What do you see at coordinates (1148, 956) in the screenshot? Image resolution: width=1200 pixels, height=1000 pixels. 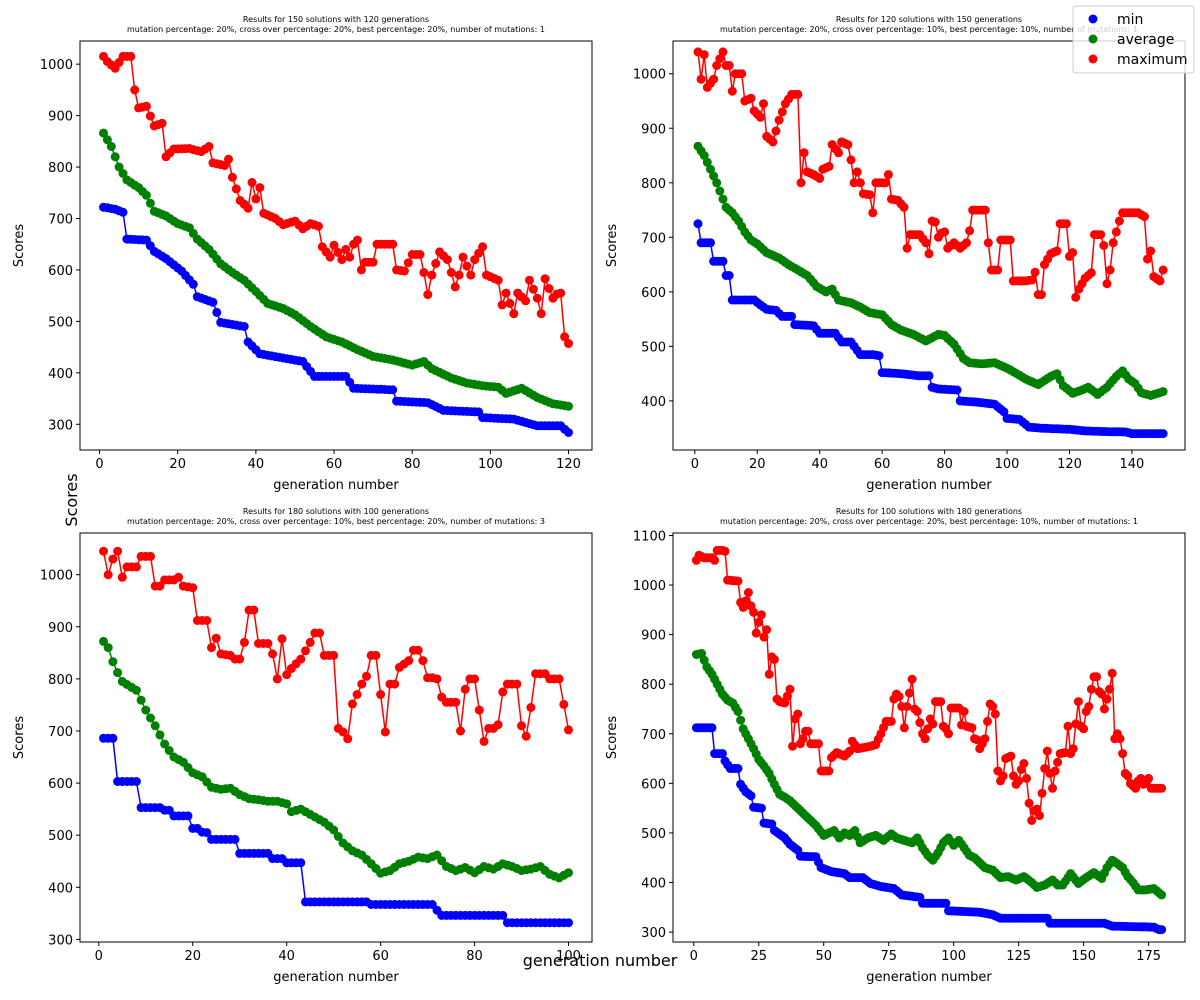 I see `x-tick-label: 175` at bounding box center [1148, 956].